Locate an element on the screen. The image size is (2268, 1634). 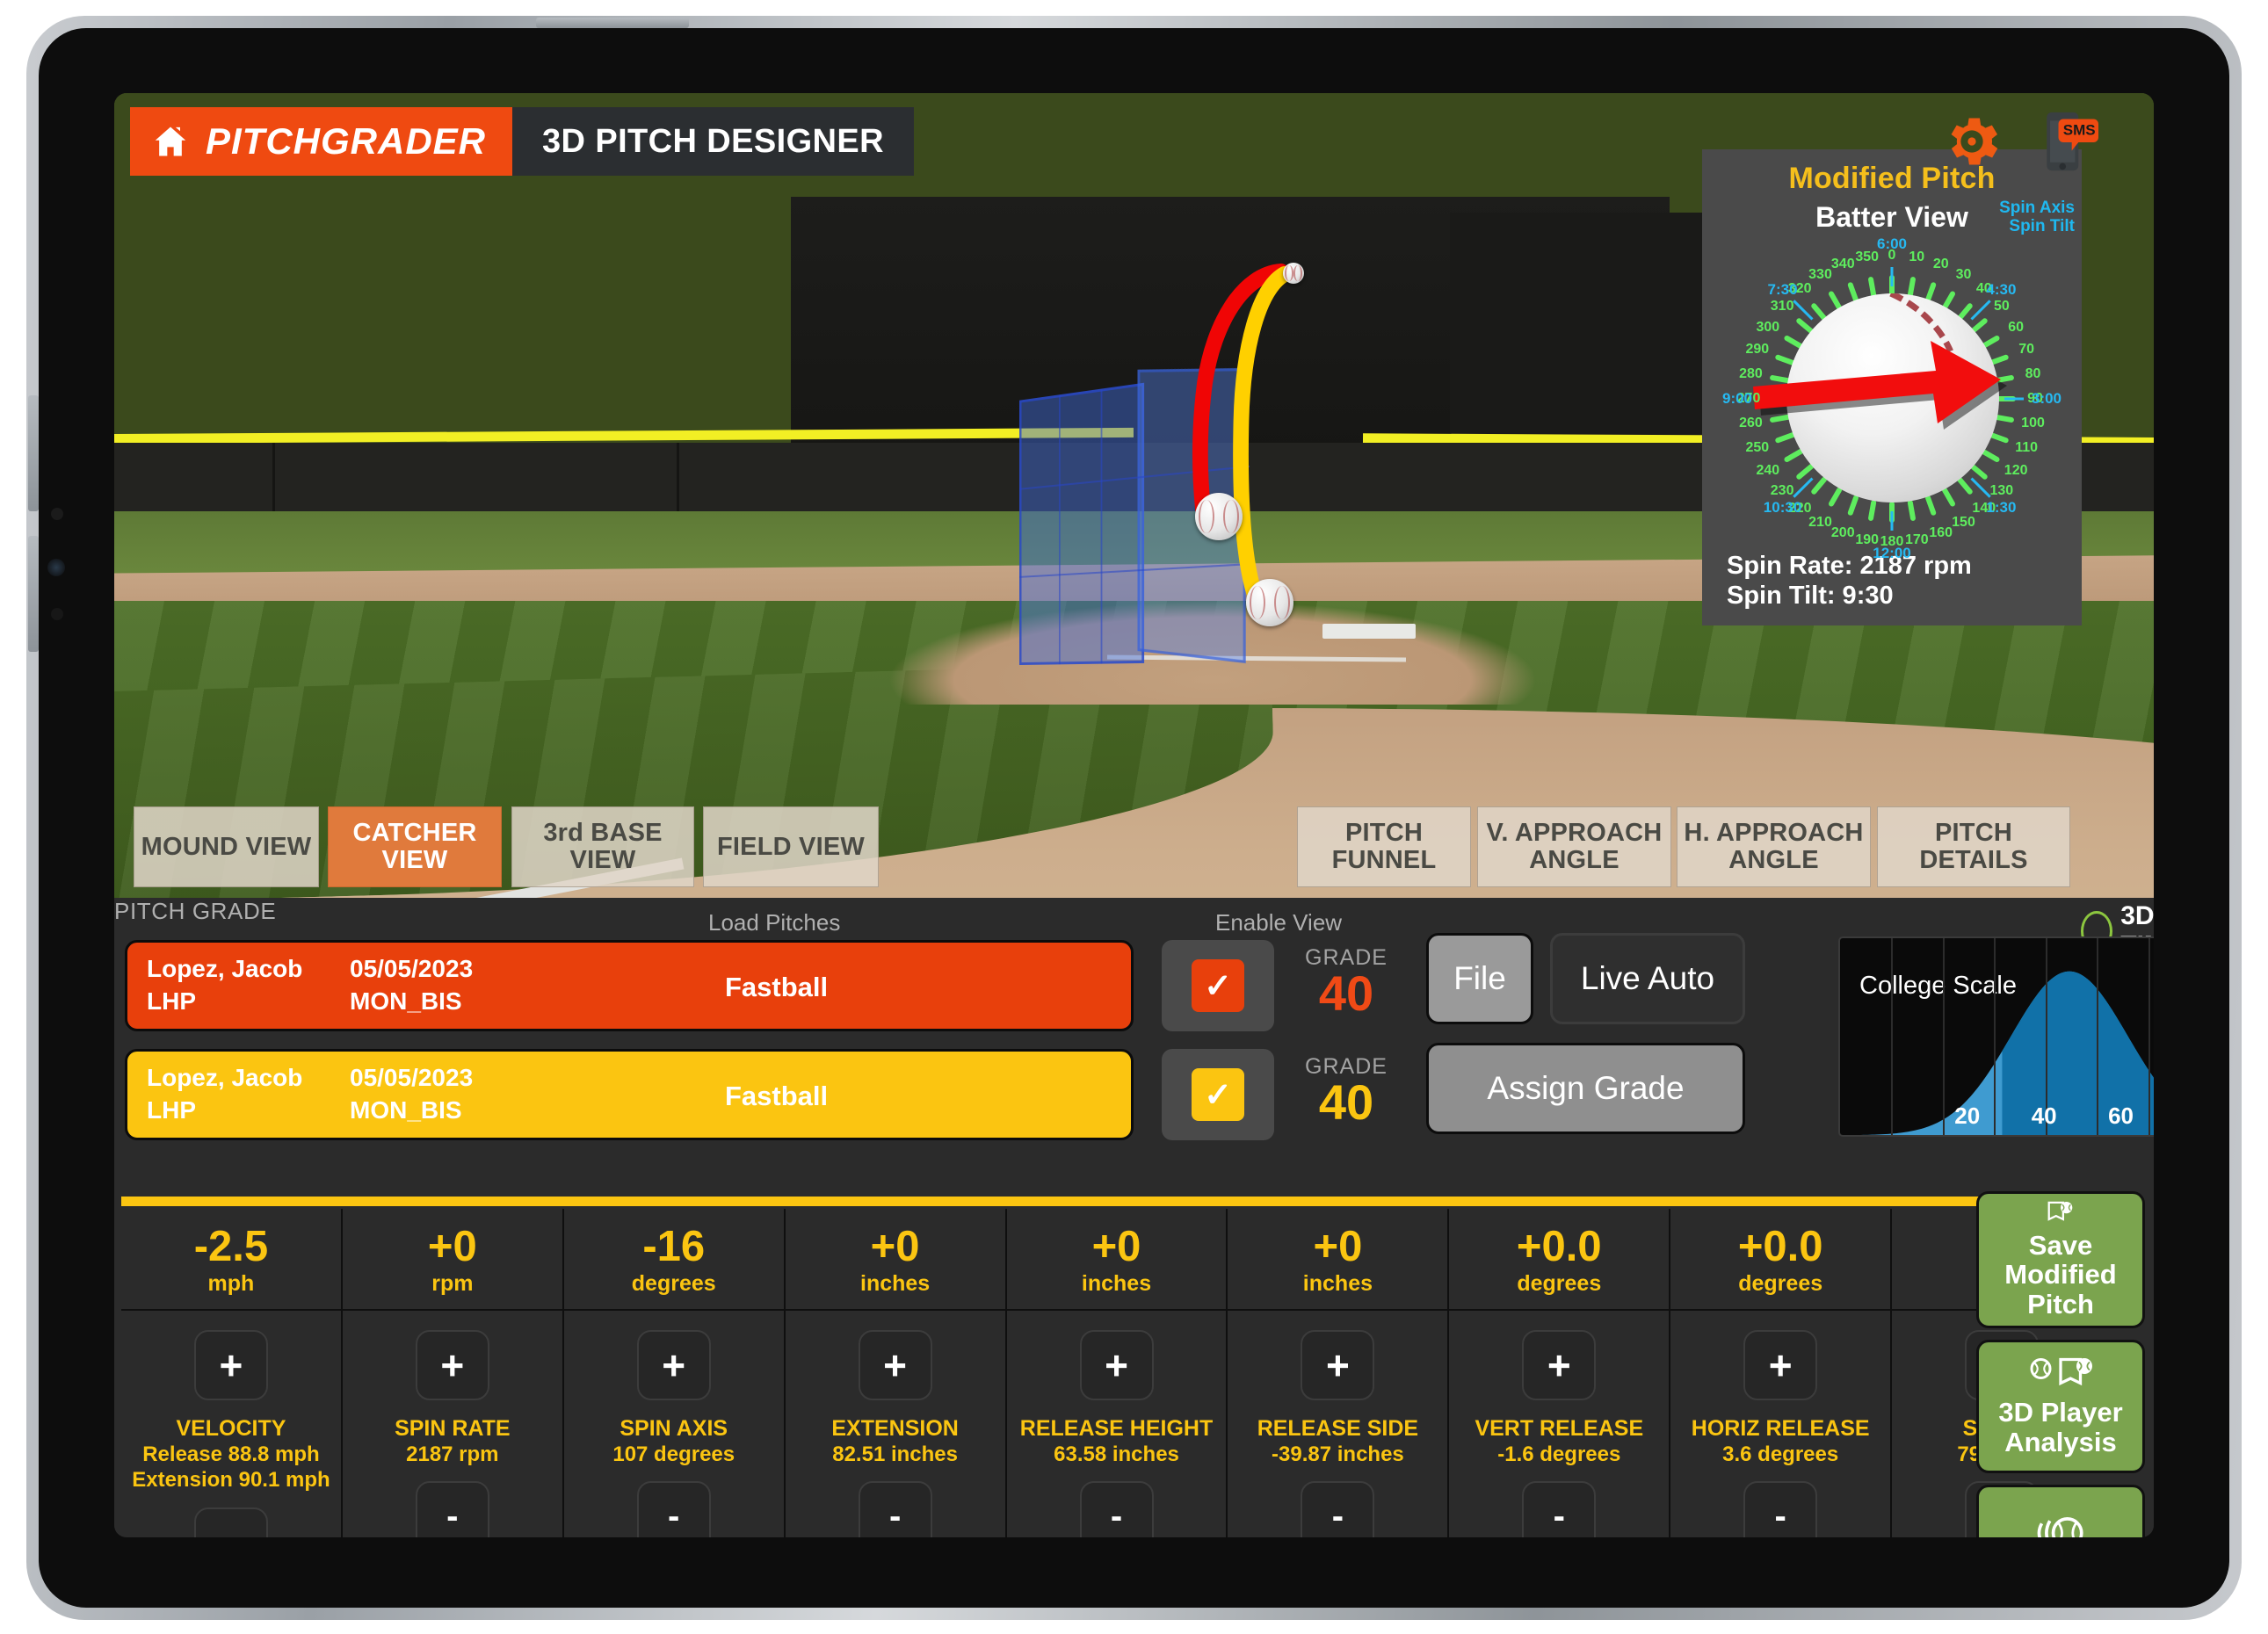
spin-panel-title: Modified Pitch is located at coordinates (1892, 179).